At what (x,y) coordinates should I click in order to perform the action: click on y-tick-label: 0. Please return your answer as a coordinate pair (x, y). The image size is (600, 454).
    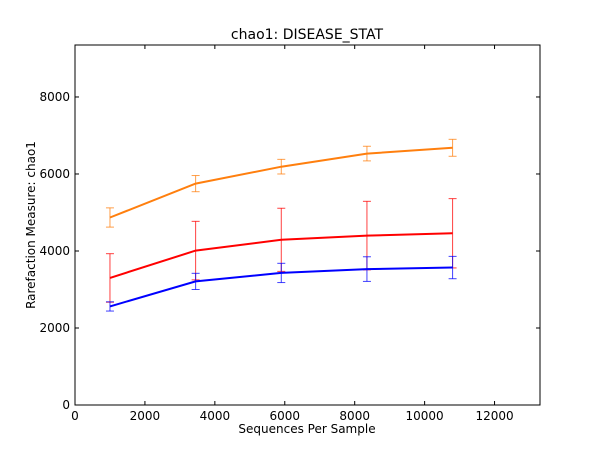
    Looking at the image, I should click on (66, 405).